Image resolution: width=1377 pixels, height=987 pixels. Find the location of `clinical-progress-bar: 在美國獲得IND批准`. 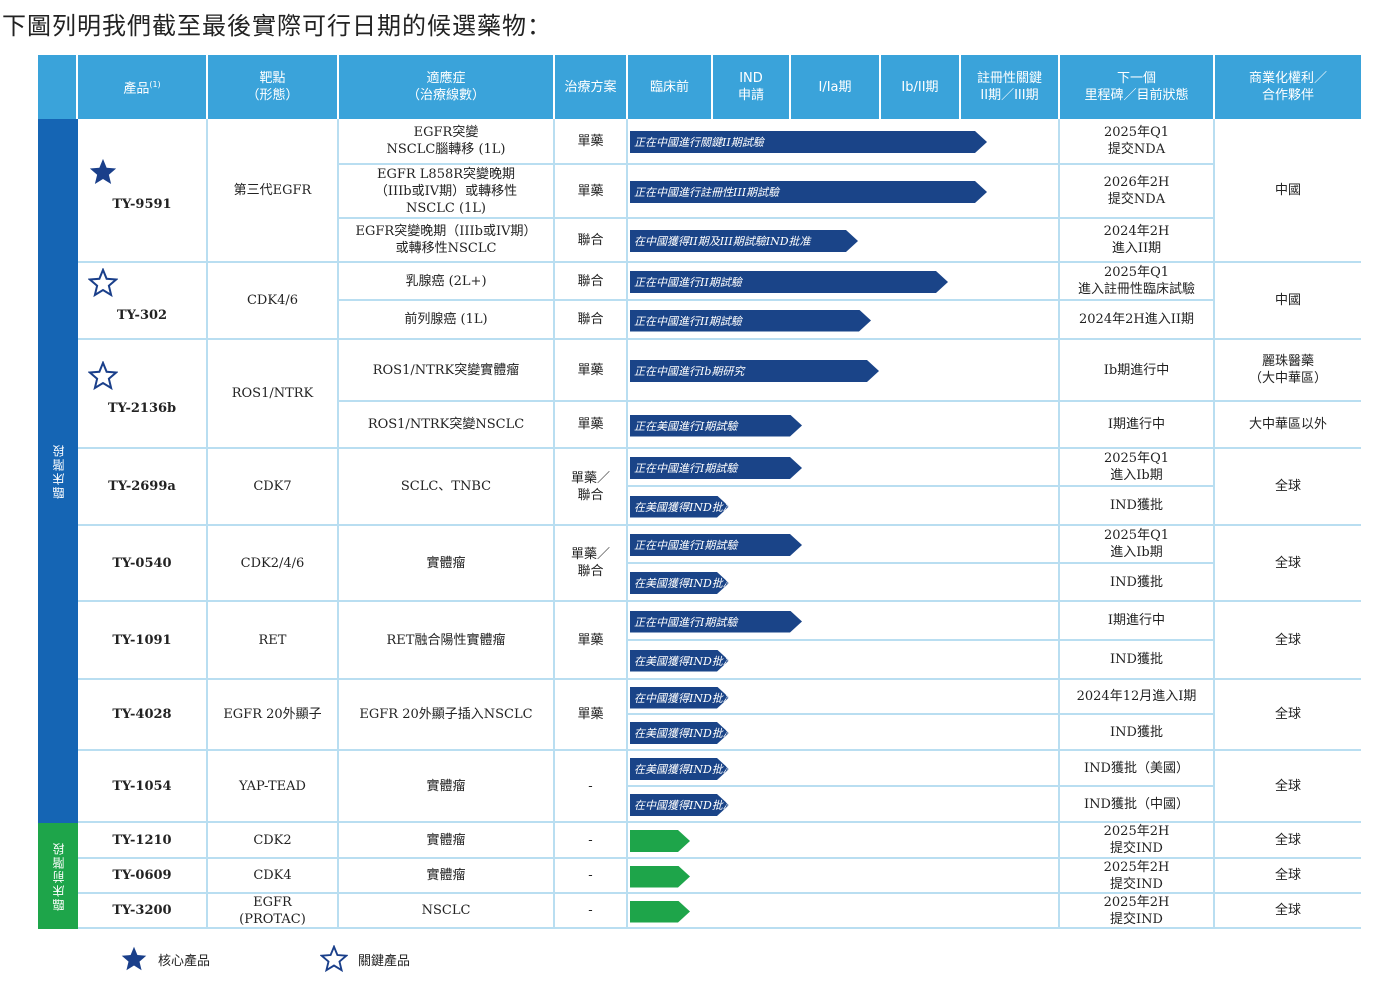

clinical-progress-bar: 在美國獲得IND批准 is located at coordinates (679, 661).